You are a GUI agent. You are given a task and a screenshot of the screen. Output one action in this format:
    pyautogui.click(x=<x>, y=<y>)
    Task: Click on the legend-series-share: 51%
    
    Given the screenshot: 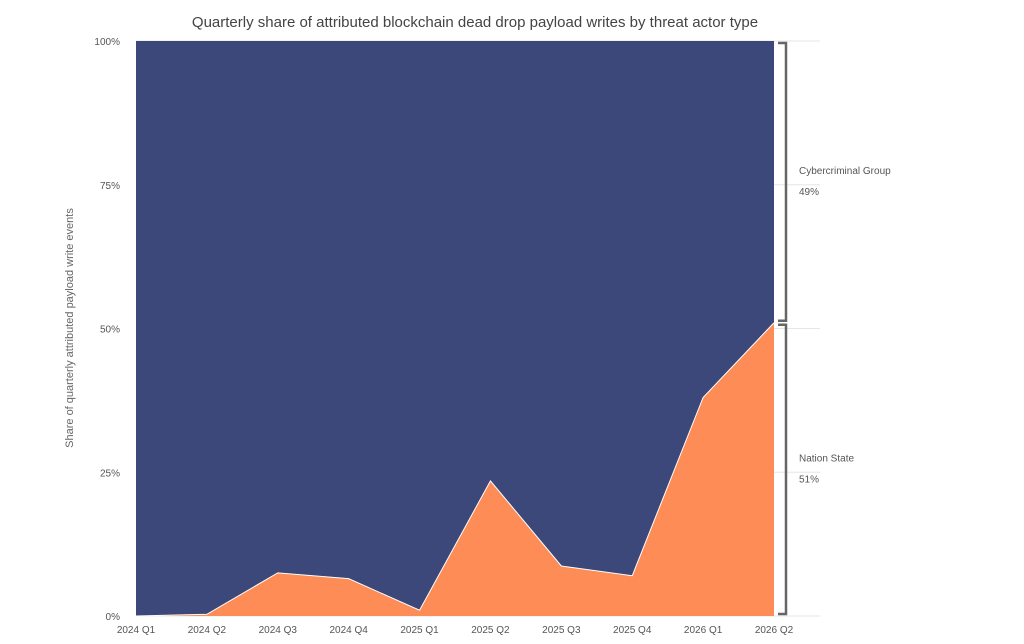 What is the action you would take?
    pyautogui.click(x=809, y=479)
    